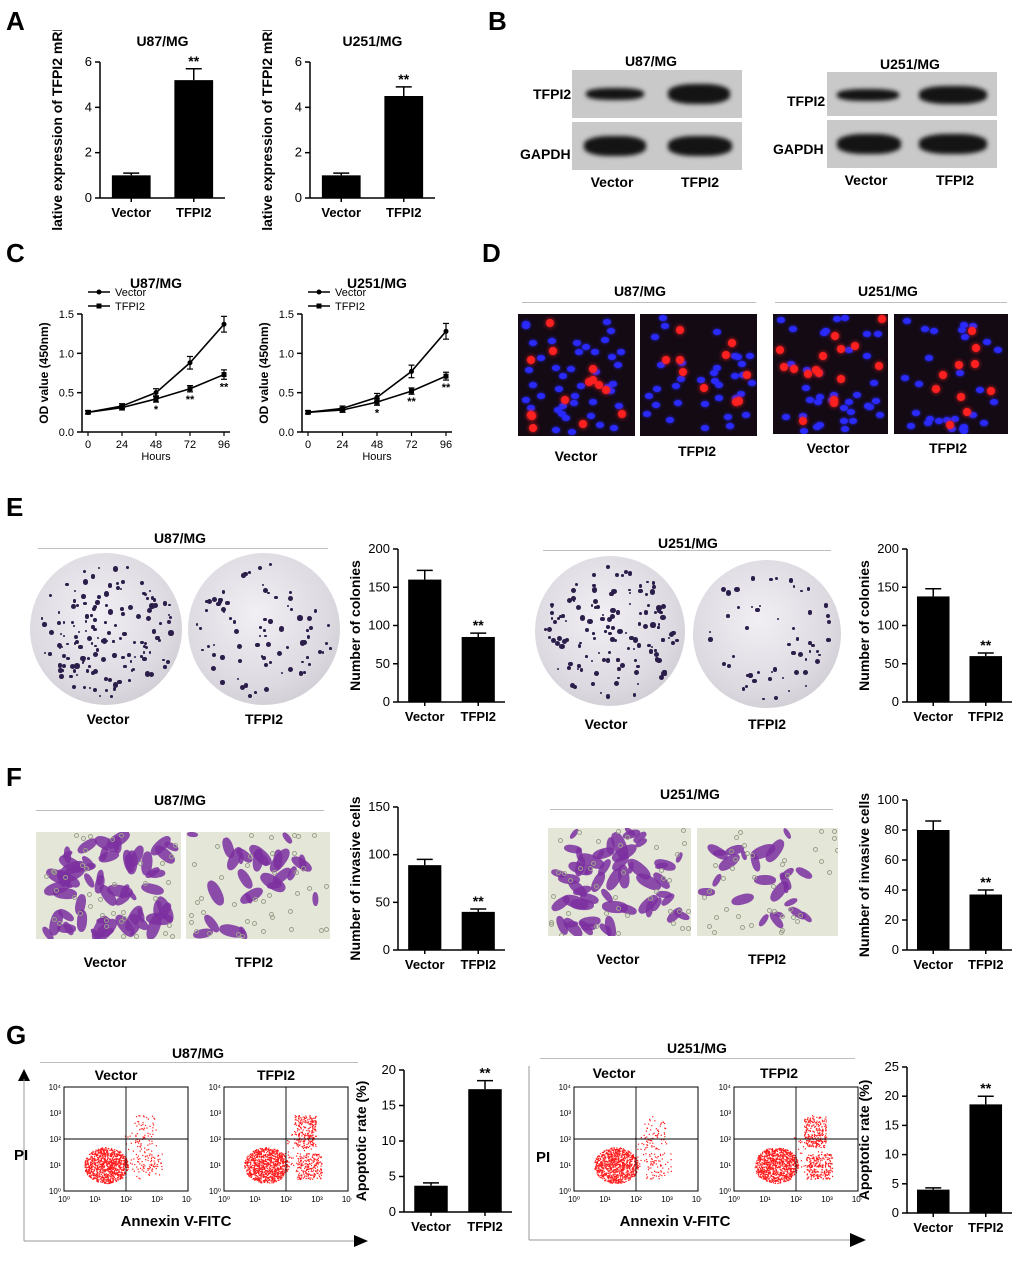 The width and height of the screenshot is (1020, 1263). Describe the element at coordinates (425, 716) in the screenshot. I see `x-tick-label: Vector` at that location.